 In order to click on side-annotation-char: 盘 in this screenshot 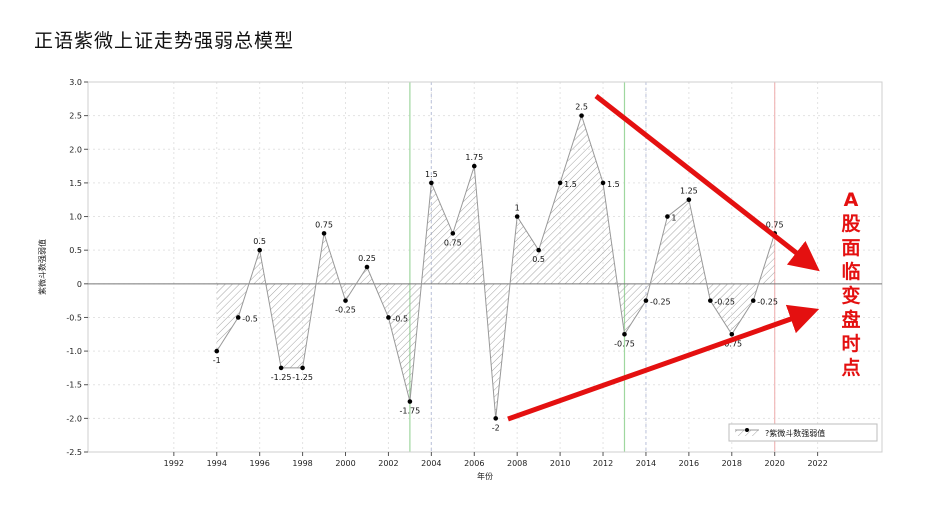, I will do `click(851, 320)`.